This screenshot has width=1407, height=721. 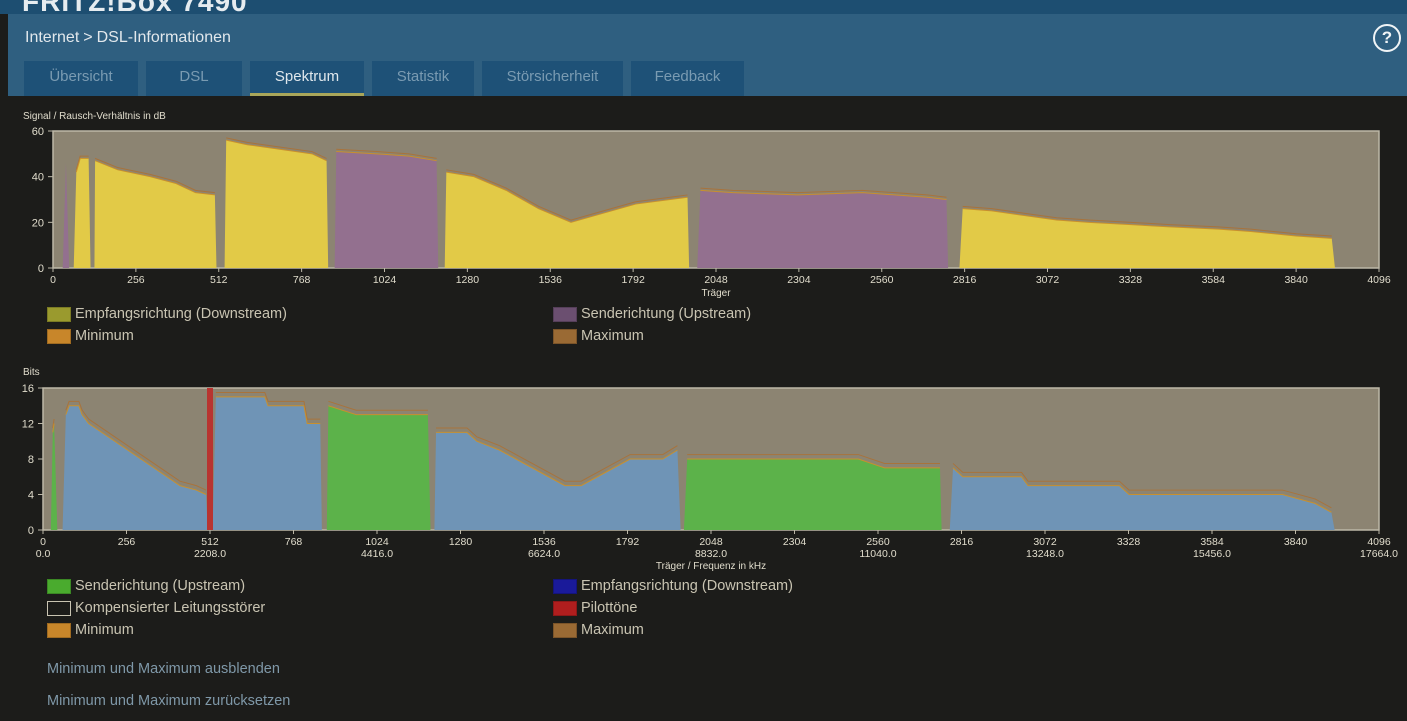 I want to click on tab-uebersicht: Übersicht, so click(x=81, y=78).